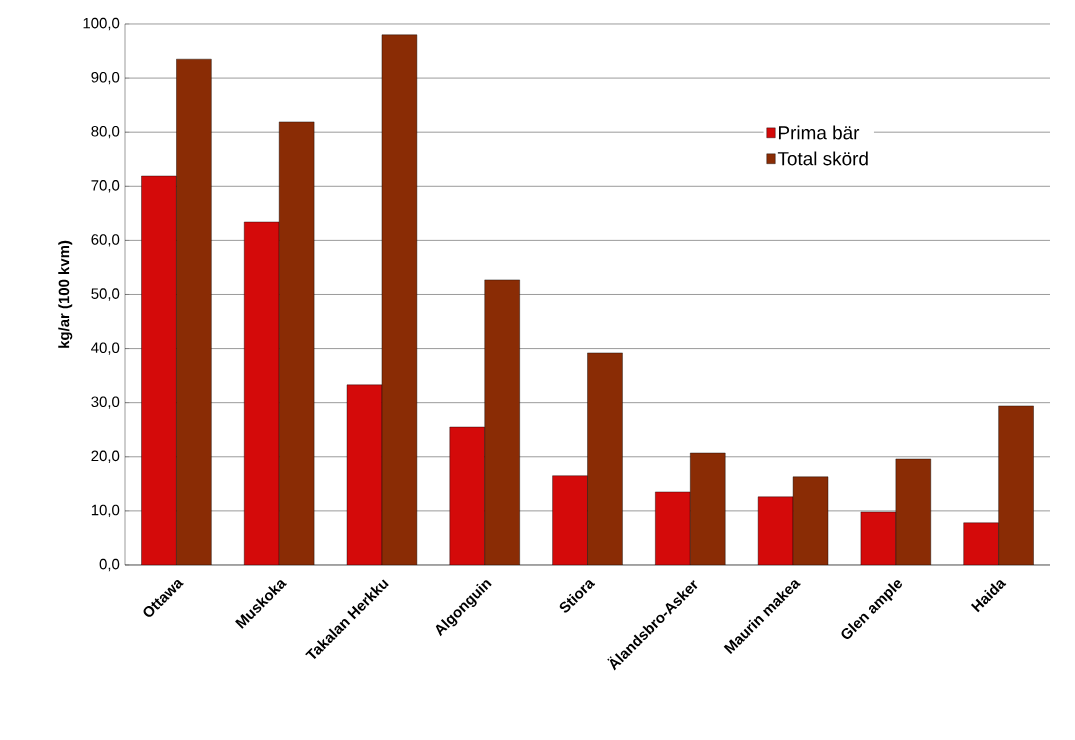 The width and height of the screenshot is (1075, 740). What do you see at coordinates (105, 186) in the screenshot?
I see `y-tick-label: 70,0` at bounding box center [105, 186].